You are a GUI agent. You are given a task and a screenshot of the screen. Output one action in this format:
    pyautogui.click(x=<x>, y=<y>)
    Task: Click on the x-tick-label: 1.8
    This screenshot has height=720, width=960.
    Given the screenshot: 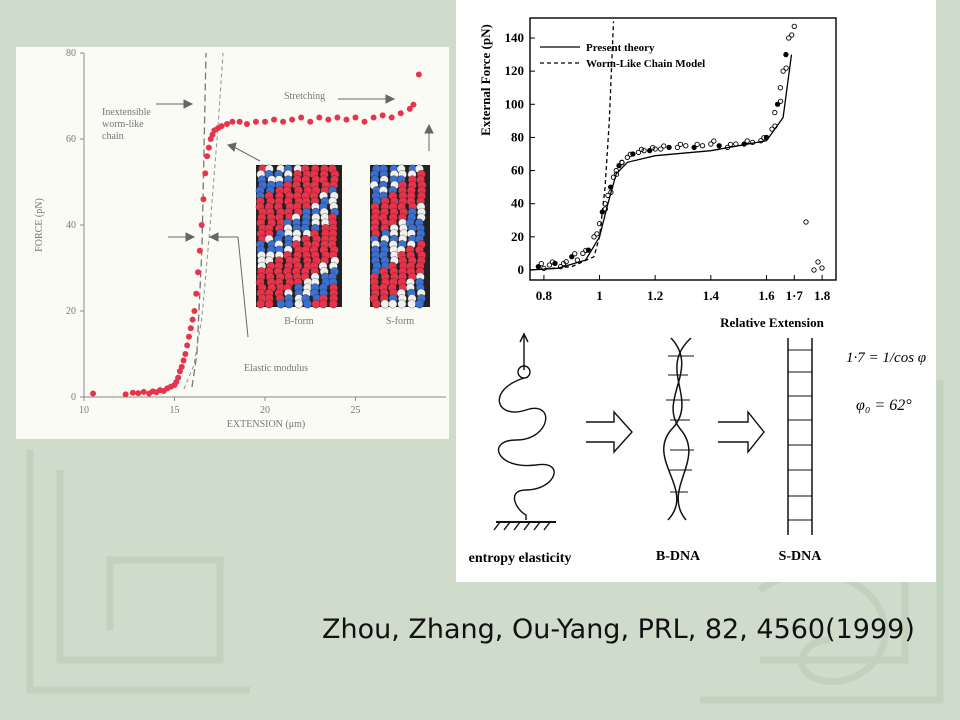 What is the action you would take?
    pyautogui.click(x=822, y=295)
    